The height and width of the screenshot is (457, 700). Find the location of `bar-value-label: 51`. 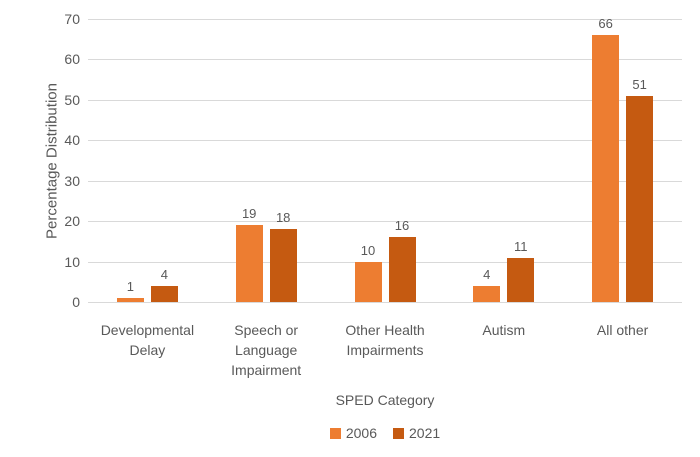

bar-value-label: 51 is located at coordinates (639, 84).